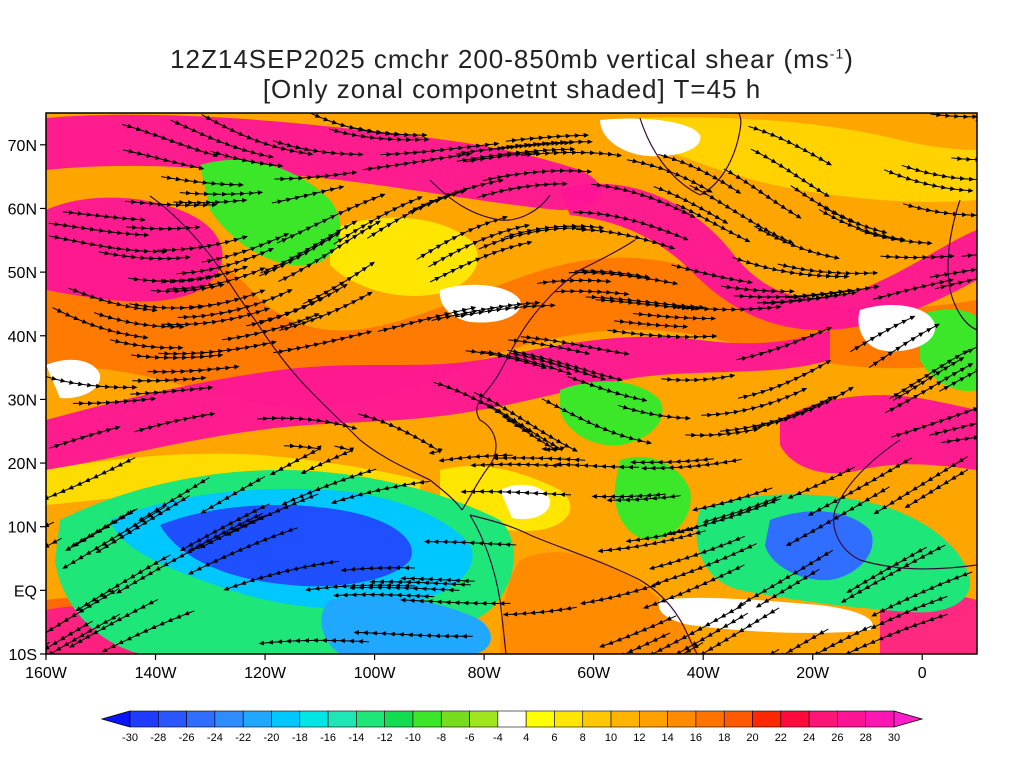 The image size is (1024, 768). Describe the element at coordinates (490, 200) in the screenshot. I see `coastline-hudson-bay` at that location.